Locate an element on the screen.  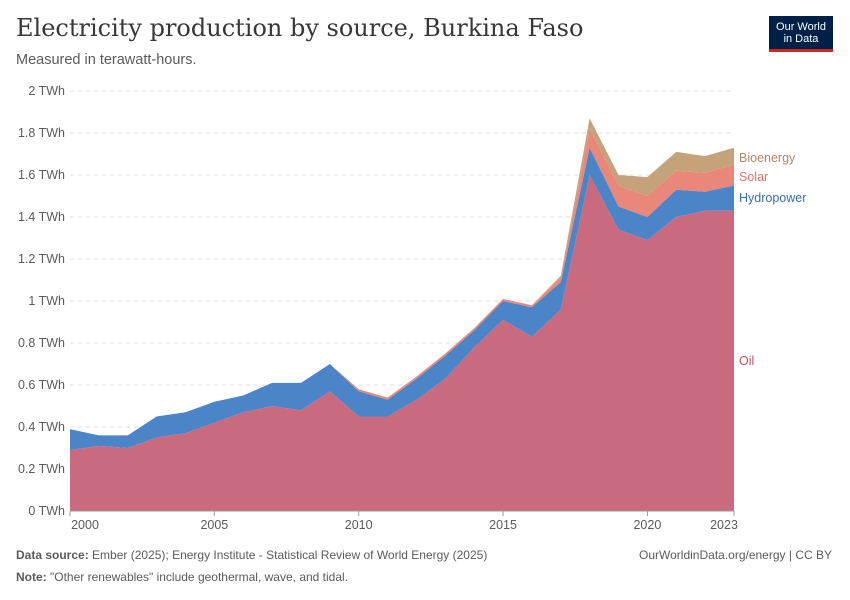
legend-solar: Solar is located at coordinates (753, 177).